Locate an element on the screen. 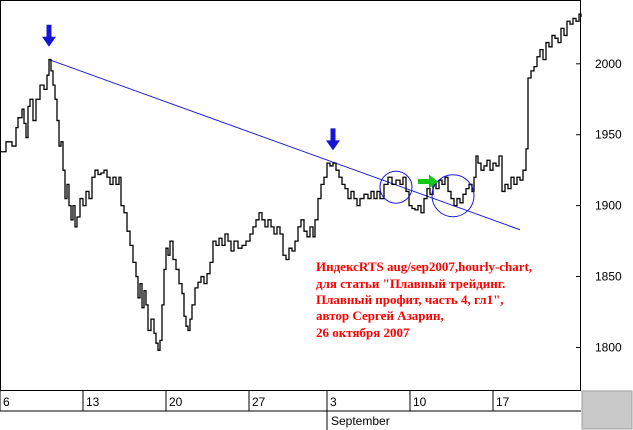  y-tick-label: 1850 is located at coordinates (608, 277).